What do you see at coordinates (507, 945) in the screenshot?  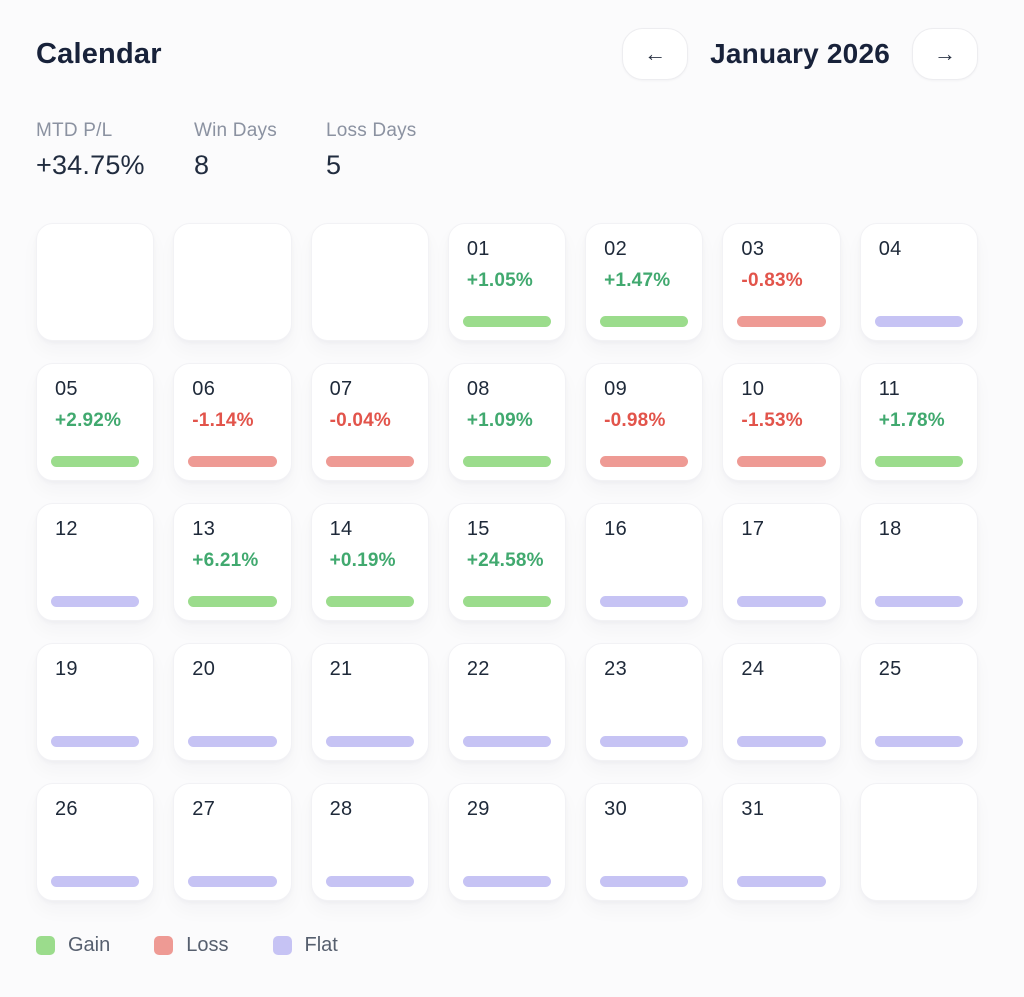 I see `legend: Gain Loss Flat` at bounding box center [507, 945].